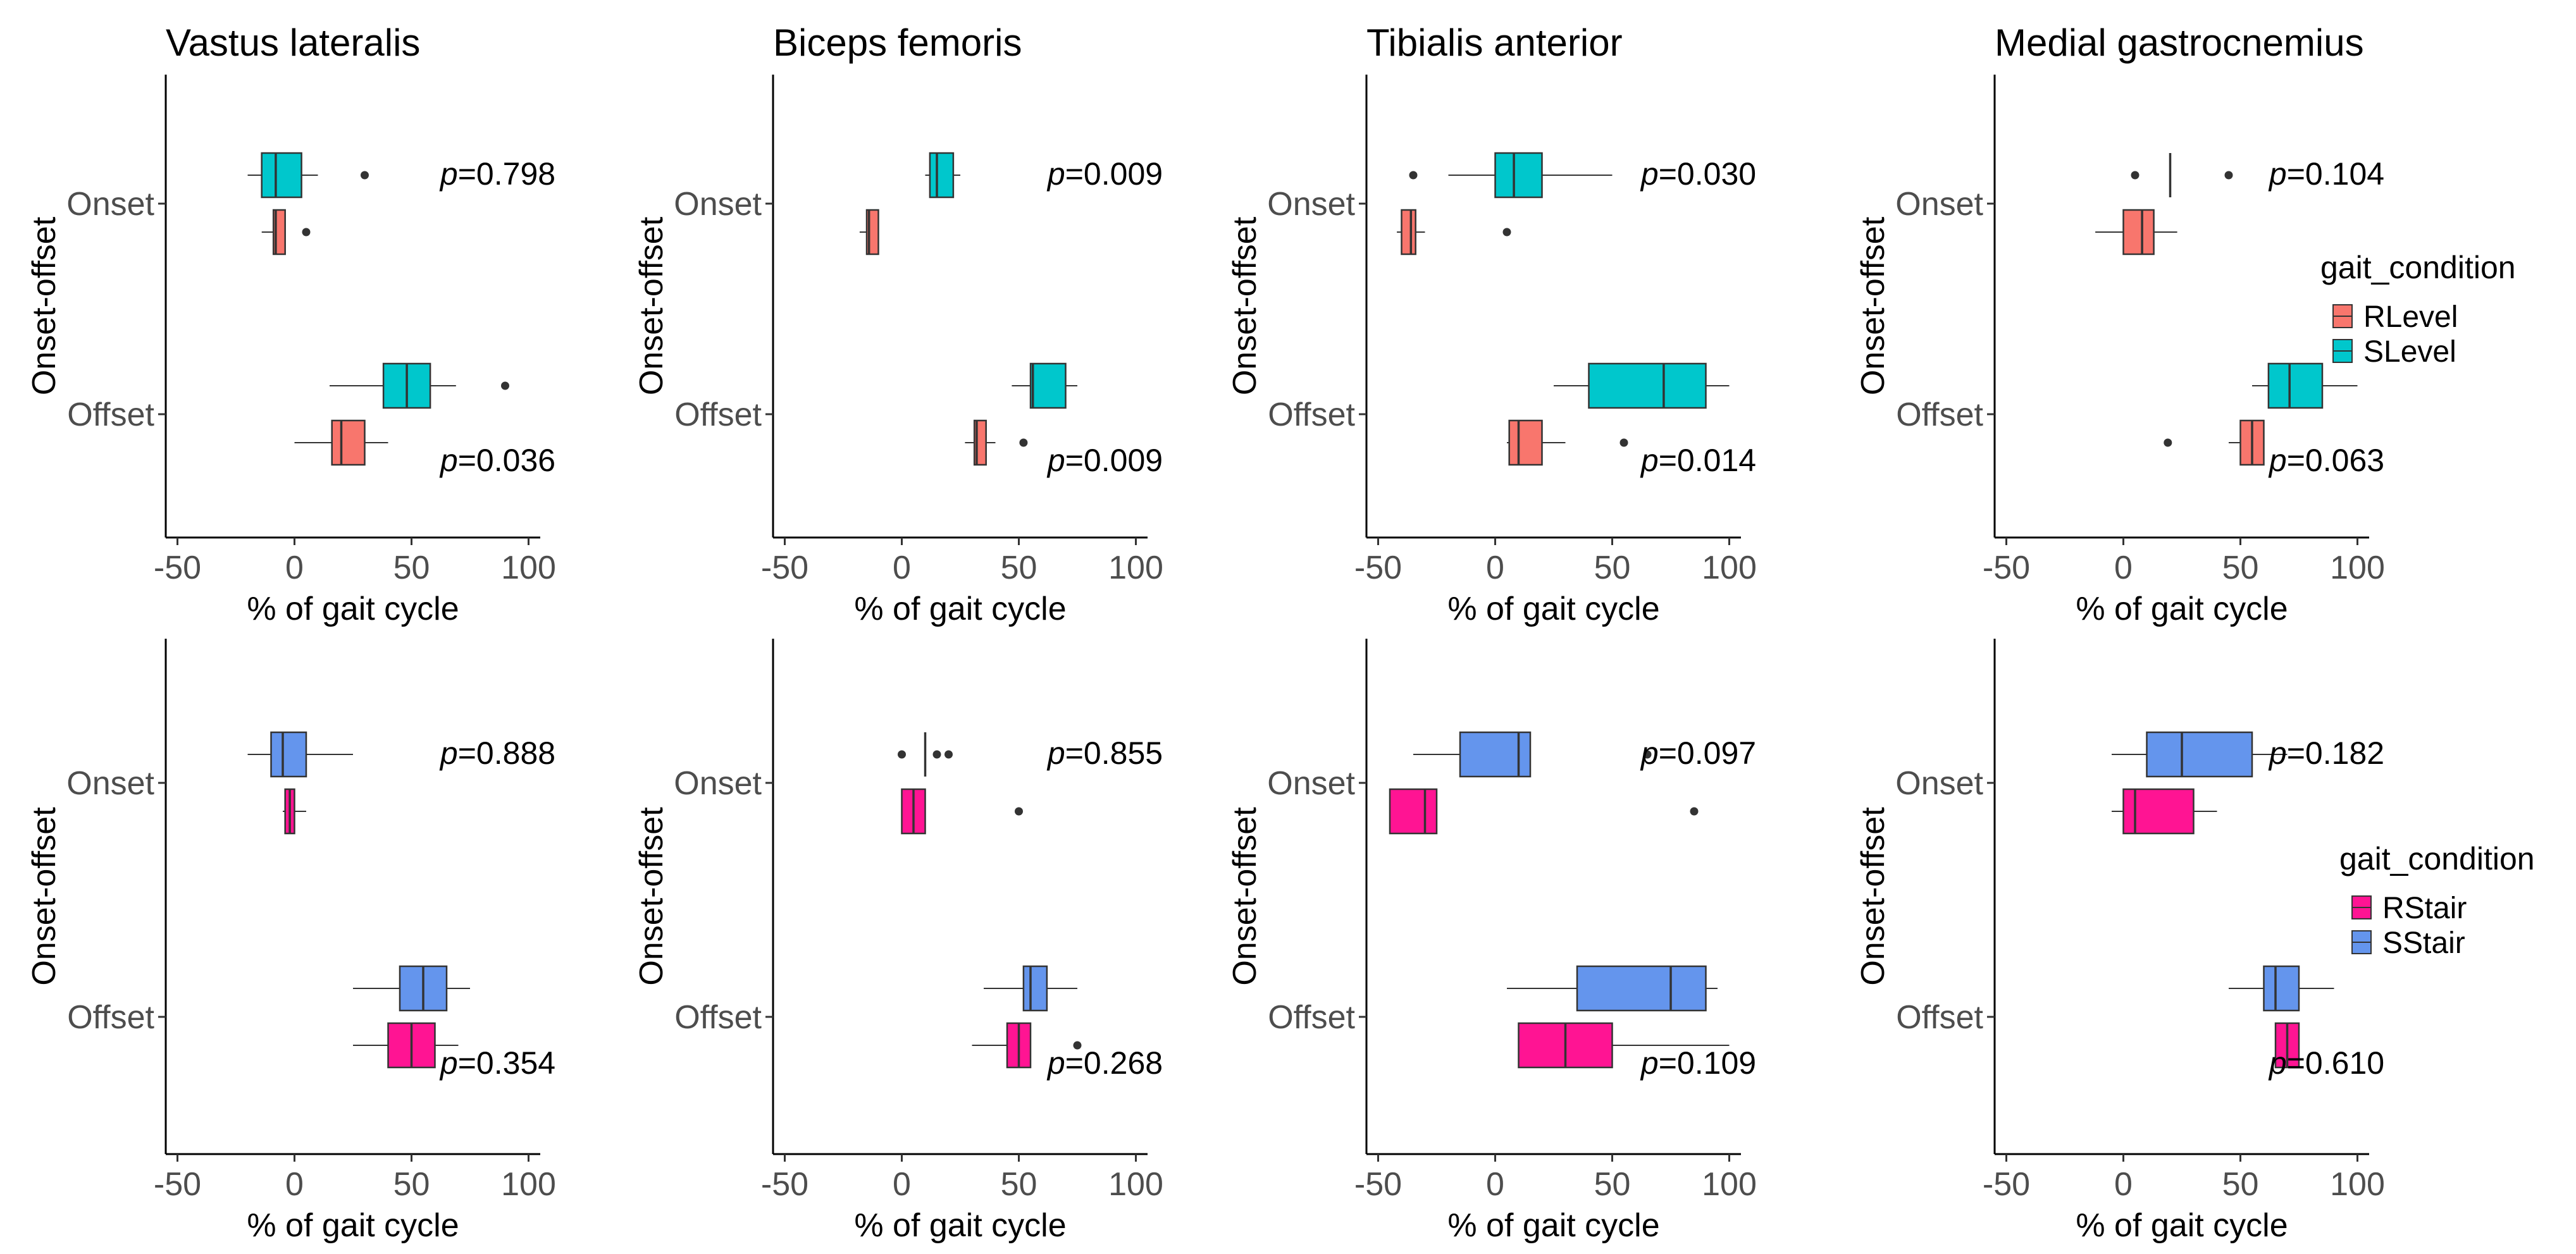 This screenshot has width=2576, height=1254. What do you see at coordinates (2424, 943) in the screenshot?
I see `legend-label: SStair` at bounding box center [2424, 943].